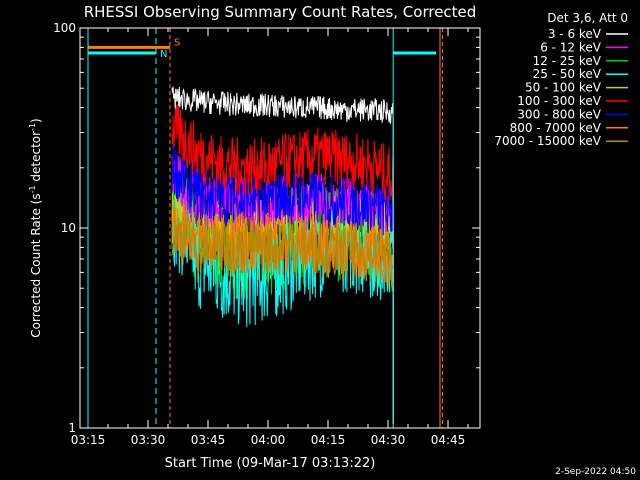 The height and width of the screenshot is (480, 640). What do you see at coordinates (587, 18) in the screenshot?
I see `legend-header: Det 3,6, Att 0` at bounding box center [587, 18].